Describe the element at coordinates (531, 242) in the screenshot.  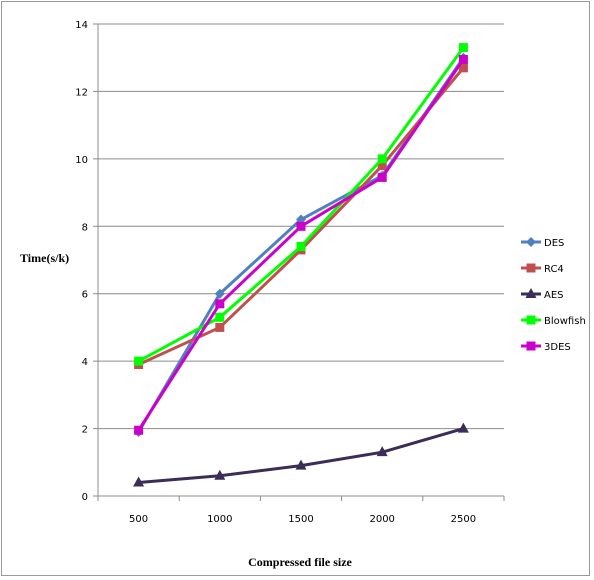
I see `legend-marker-des` at that location.